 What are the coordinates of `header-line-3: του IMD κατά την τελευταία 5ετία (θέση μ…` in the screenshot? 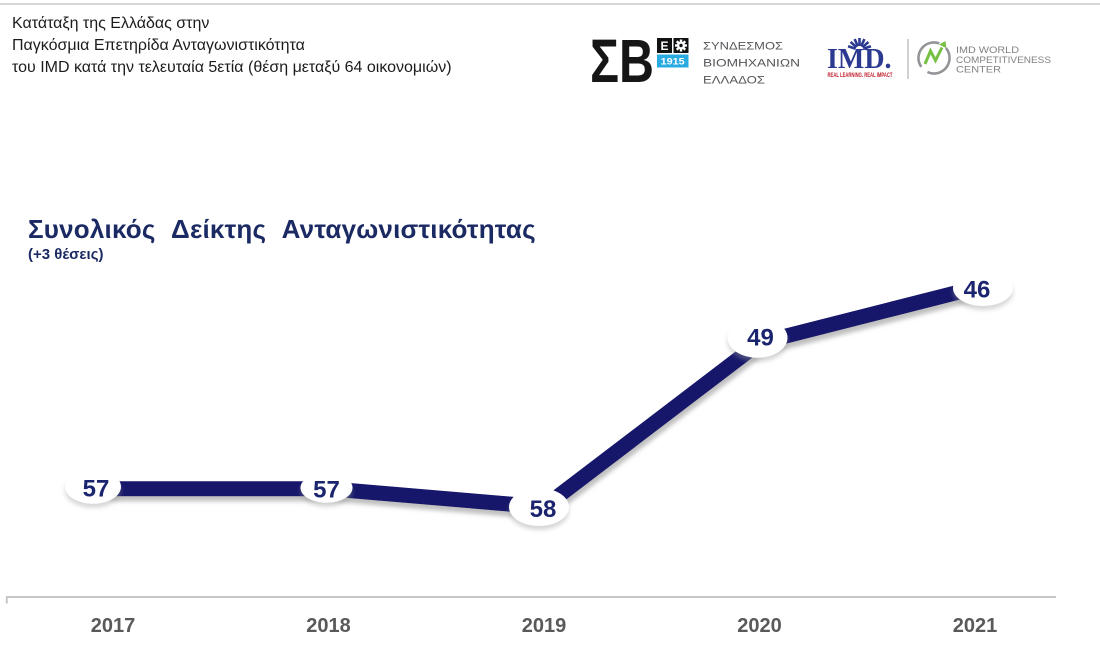 It's located at (232, 67).